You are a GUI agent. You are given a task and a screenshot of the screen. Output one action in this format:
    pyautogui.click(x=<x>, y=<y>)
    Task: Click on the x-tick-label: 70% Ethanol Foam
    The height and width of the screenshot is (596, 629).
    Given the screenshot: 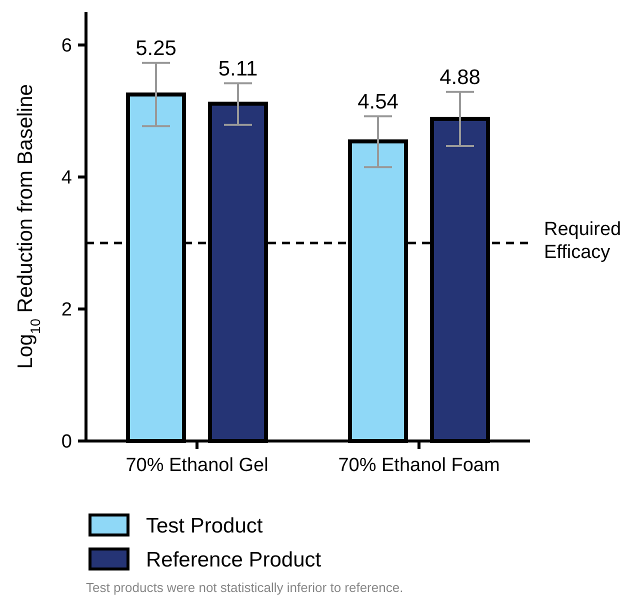 What is the action you would take?
    pyautogui.click(x=419, y=465)
    